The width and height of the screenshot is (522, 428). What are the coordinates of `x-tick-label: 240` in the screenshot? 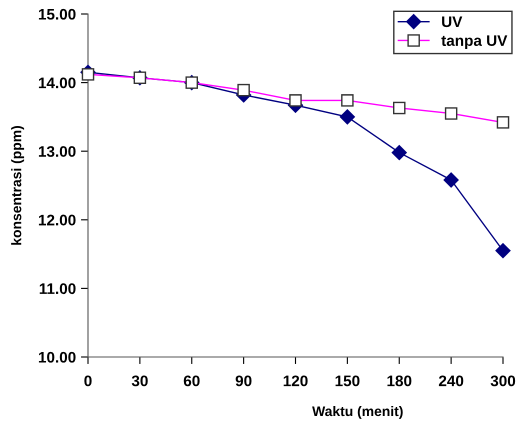 It's located at (451, 380).